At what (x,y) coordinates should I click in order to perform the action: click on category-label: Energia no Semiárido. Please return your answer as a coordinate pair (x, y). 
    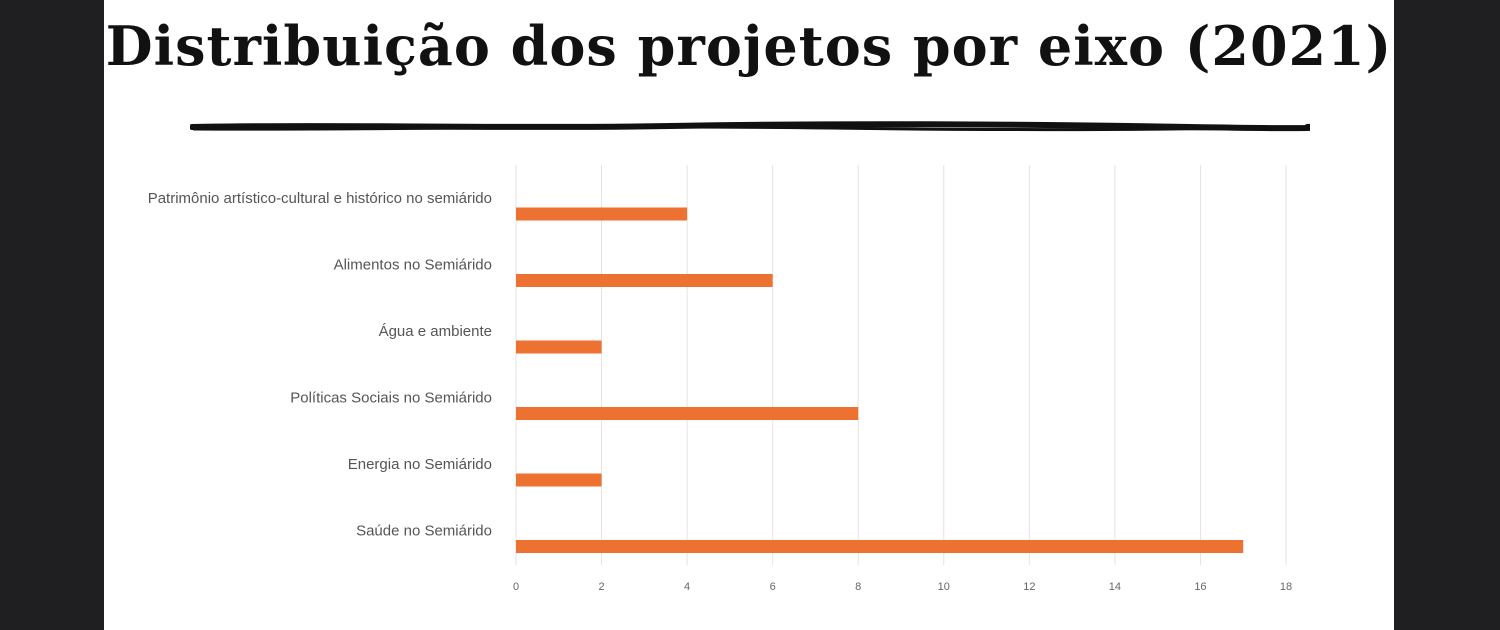
    Looking at the image, I should click on (420, 464).